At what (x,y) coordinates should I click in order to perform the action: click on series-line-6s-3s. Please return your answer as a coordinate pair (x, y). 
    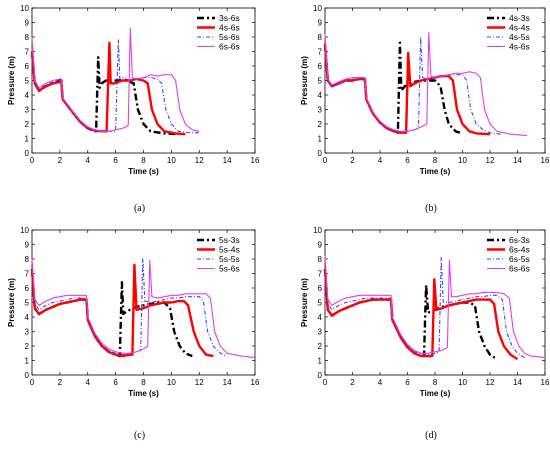
    Looking at the image, I should click on (410, 315).